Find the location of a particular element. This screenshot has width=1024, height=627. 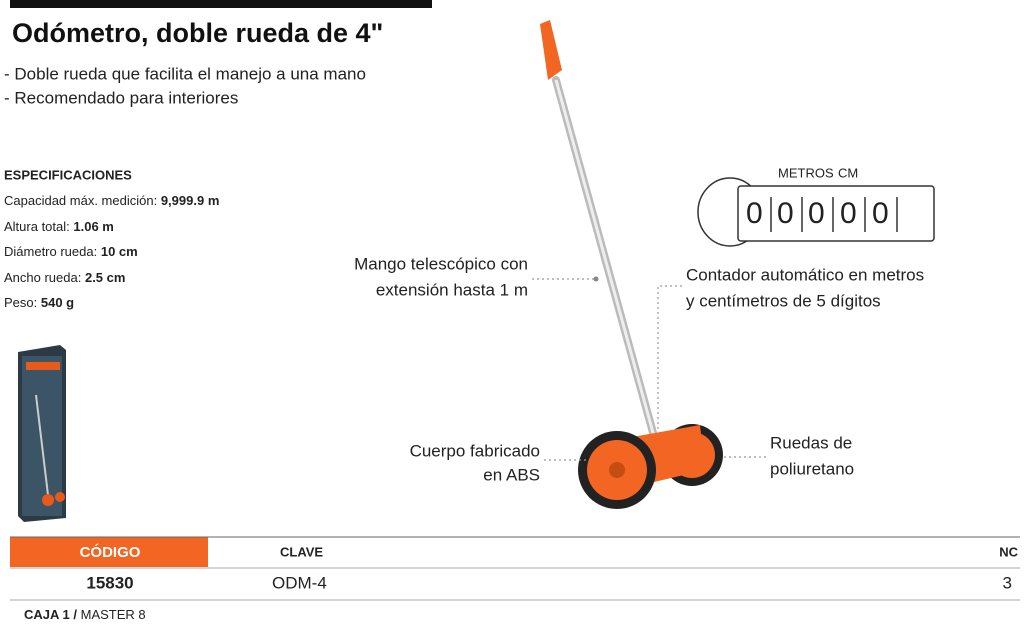

counter-unit: METROS is located at coordinates (806, 172).